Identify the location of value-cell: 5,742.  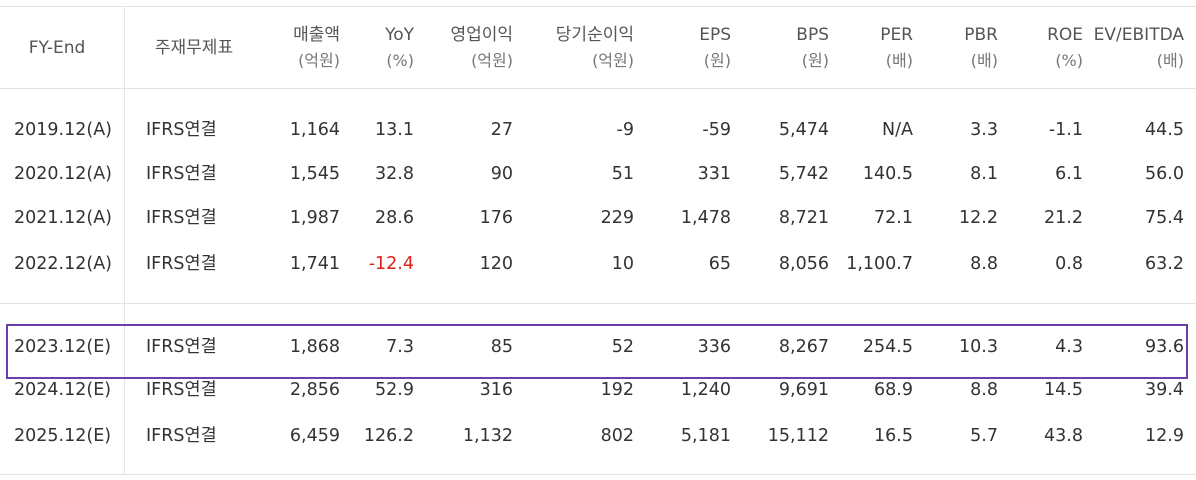
(803, 174).